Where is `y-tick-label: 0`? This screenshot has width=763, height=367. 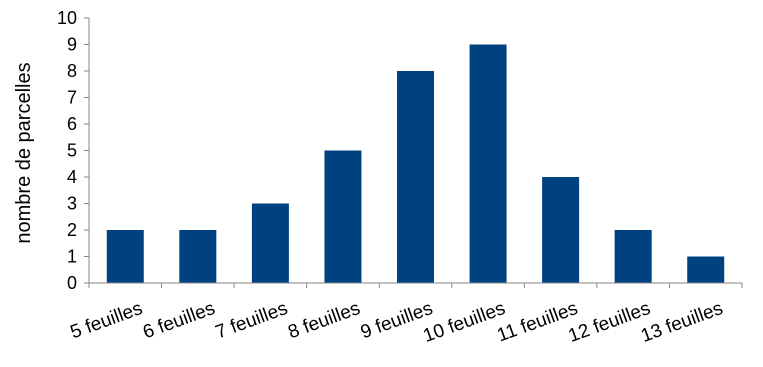
y-tick-label: 0 is located at coordinates (72, 283).